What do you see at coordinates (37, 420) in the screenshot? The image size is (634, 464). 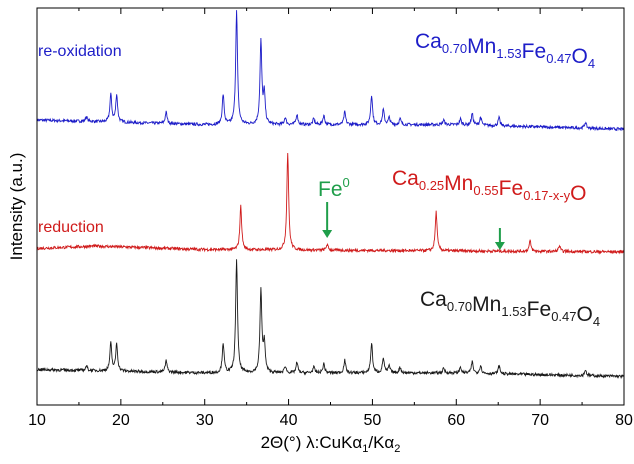 I see `x-tick-label: 10` at bounding box center [37, 420].